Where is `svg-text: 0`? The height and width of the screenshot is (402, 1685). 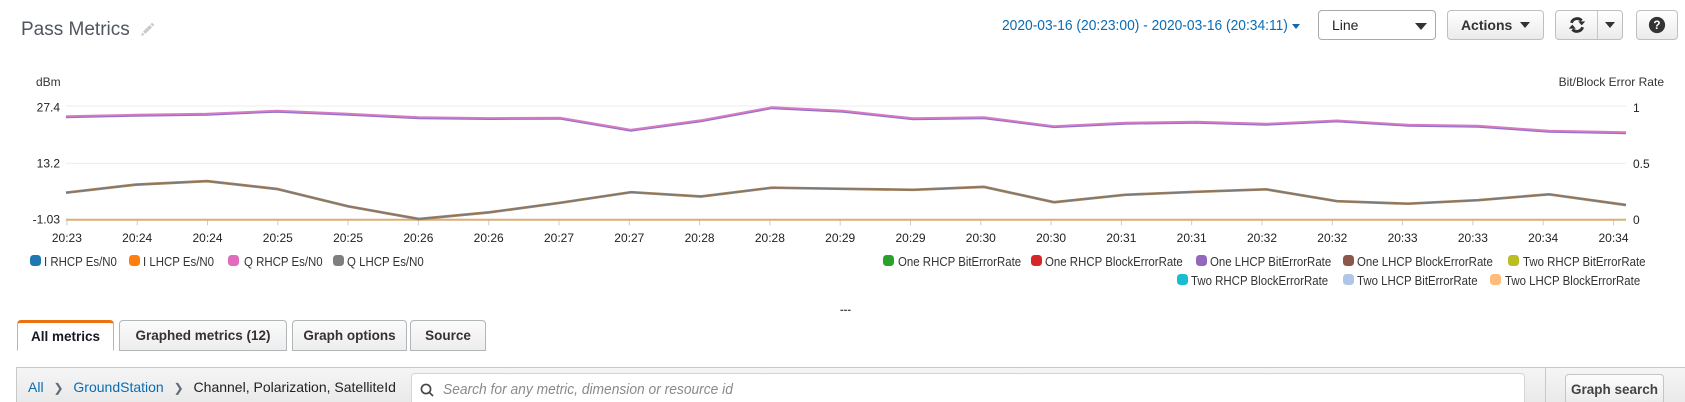
svg-text: 0 is located at coordinates (1636, 220).